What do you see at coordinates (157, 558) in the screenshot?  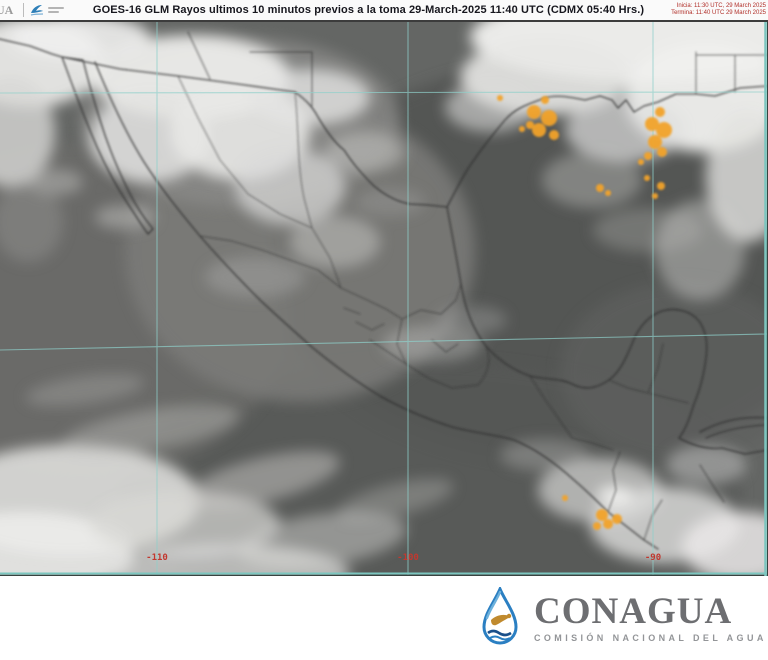 I see `lon-label: -110` at bounding box center [157, 558].